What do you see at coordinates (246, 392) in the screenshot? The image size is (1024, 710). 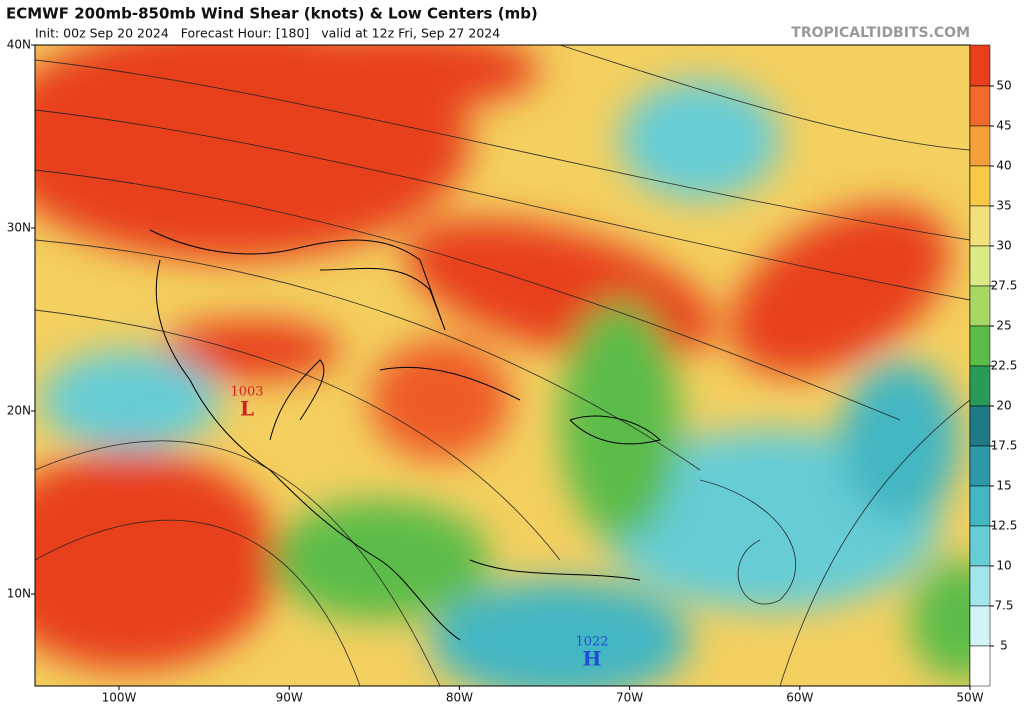 I see `pressure-value: 1003` at bounding box center [246, 392].